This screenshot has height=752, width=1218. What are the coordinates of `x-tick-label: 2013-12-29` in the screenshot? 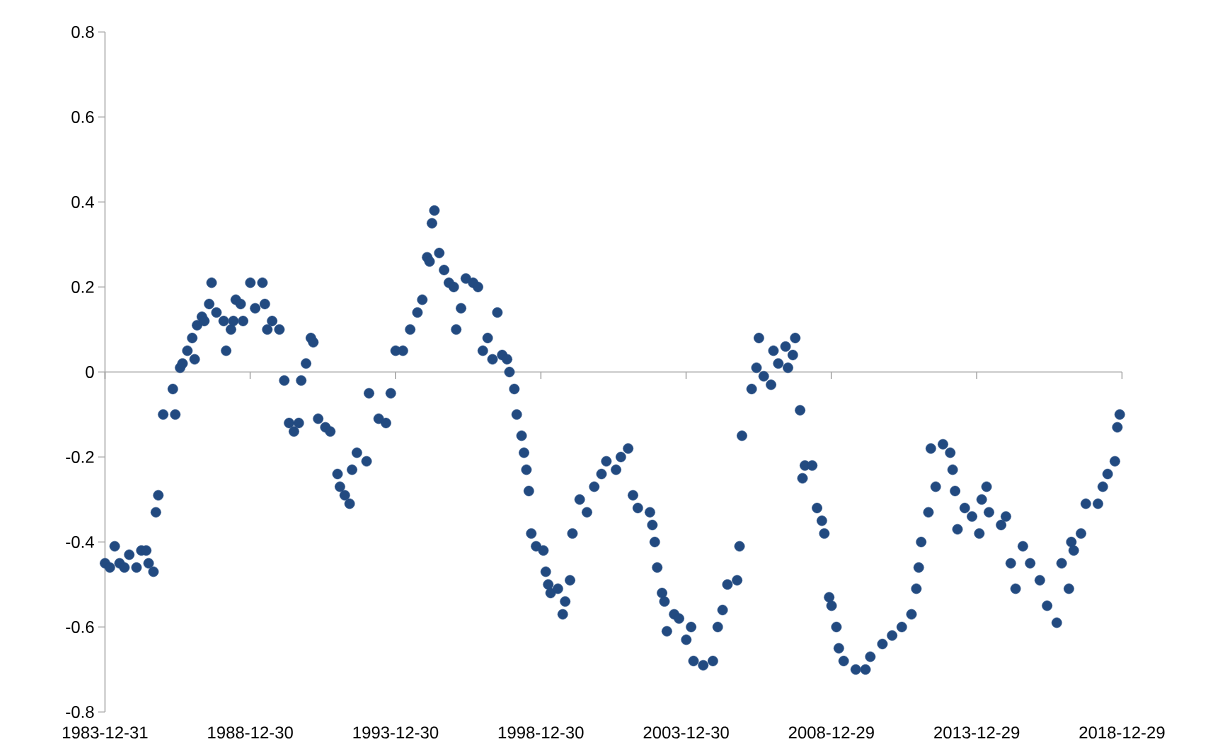 It's located at (977, 732).